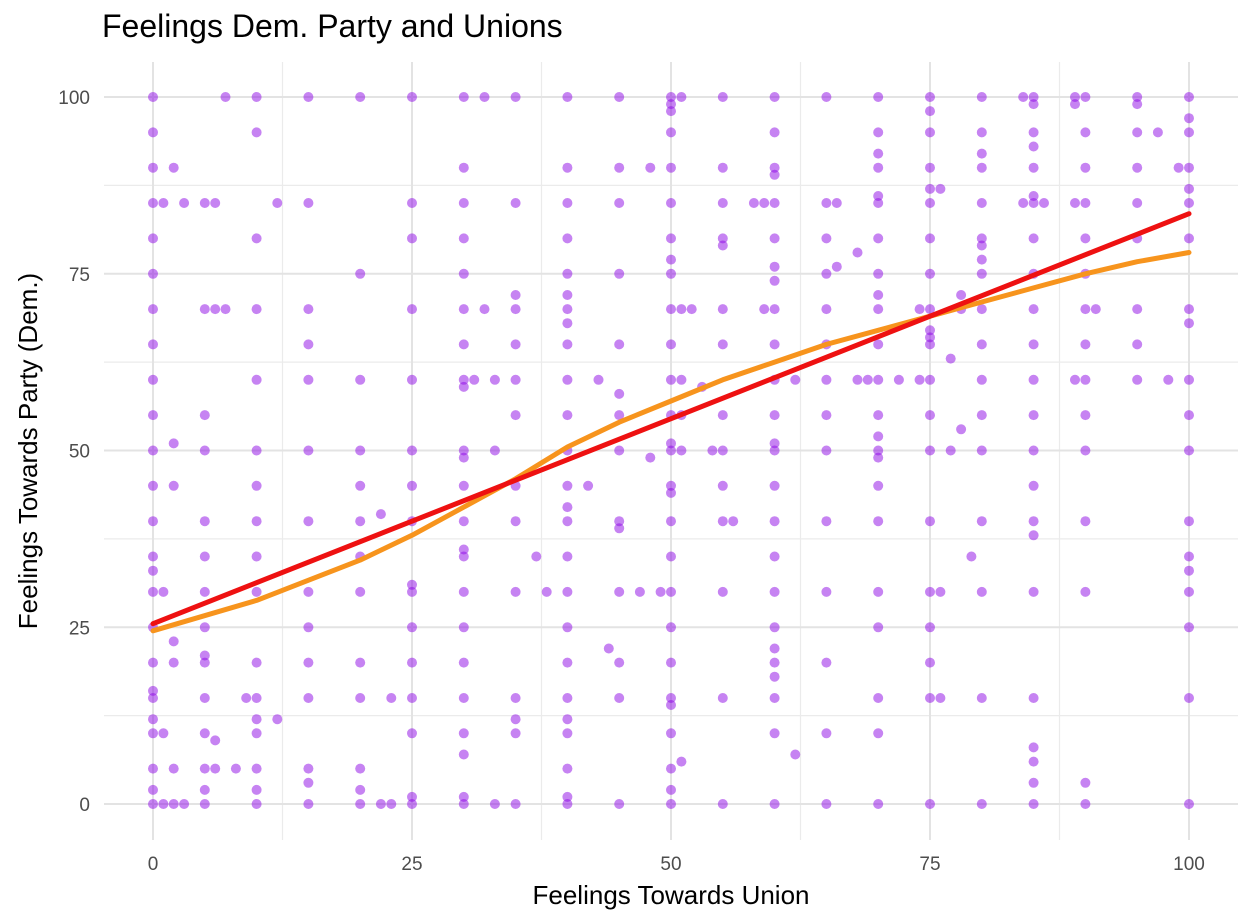 The image size is (1256, 924). What do you see at coordinates (411, 864) in the screenshot?
I see `x-tick-label: 25` at bounding box center [411, 864].